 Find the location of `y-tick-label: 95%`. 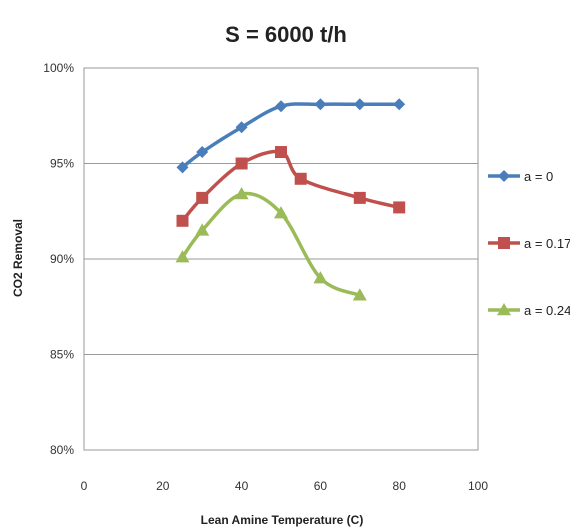

y-tick-label: 95% is located at coordinates (62, 164).